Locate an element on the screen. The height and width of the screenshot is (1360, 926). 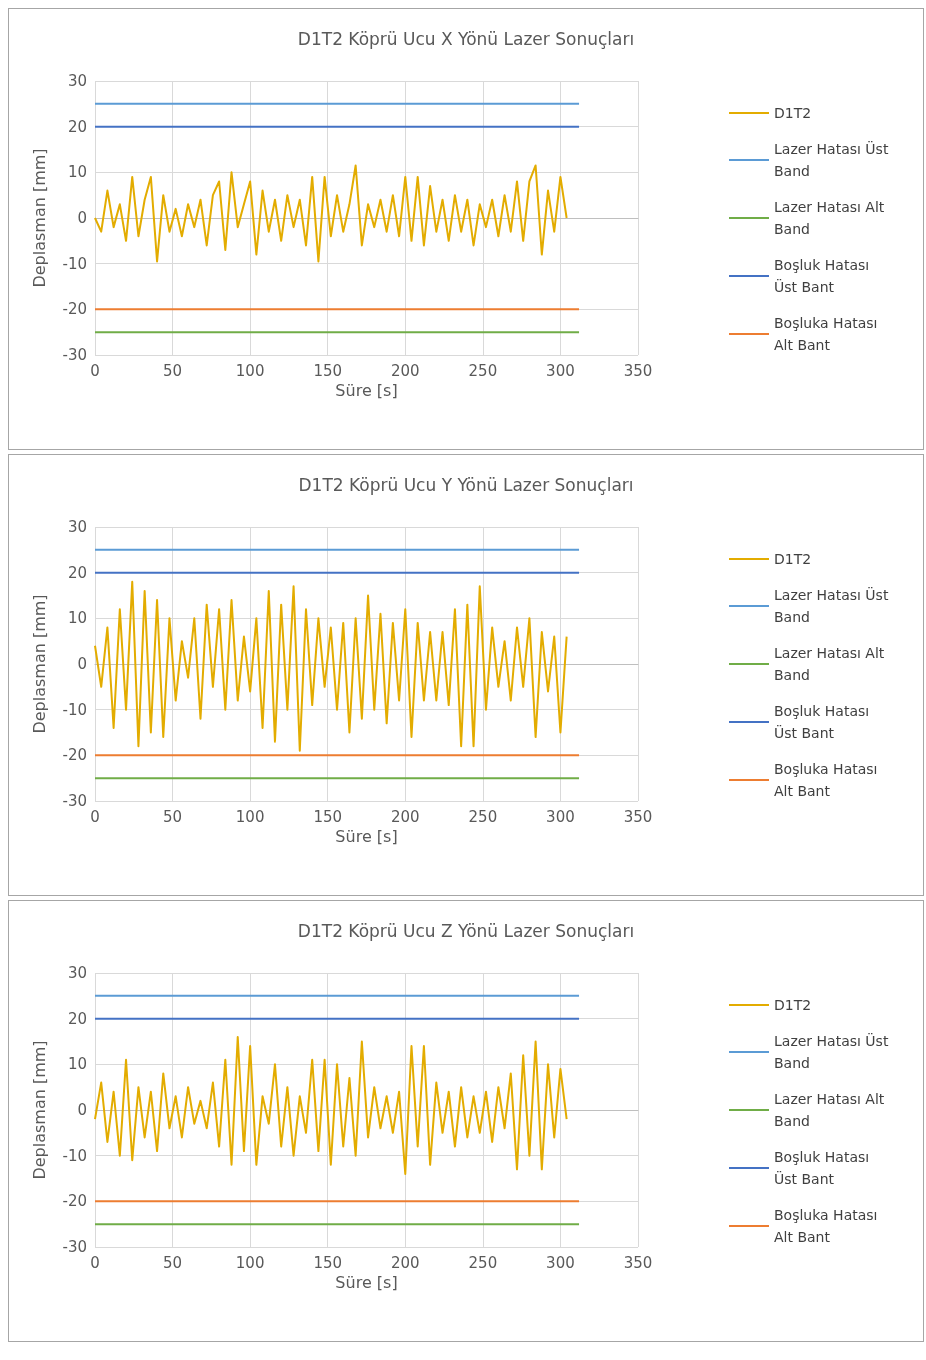
chart-title: D1T2 Köprü Ucu Y Yönü Lazer Sonuçları is located at coordinates (466, 484).